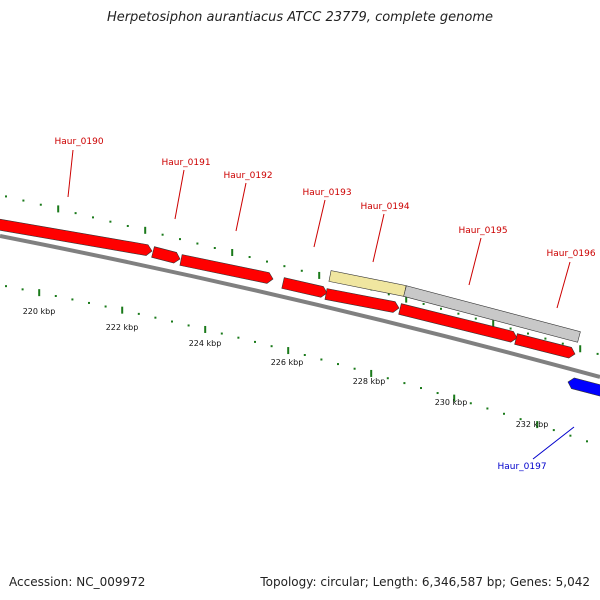 The height and width of the screenshot is (600, 600). Describe the element at coordinates (326, 193) in the screenshot. I see `gene-label-haur-0193: Haur_0193` at that location.